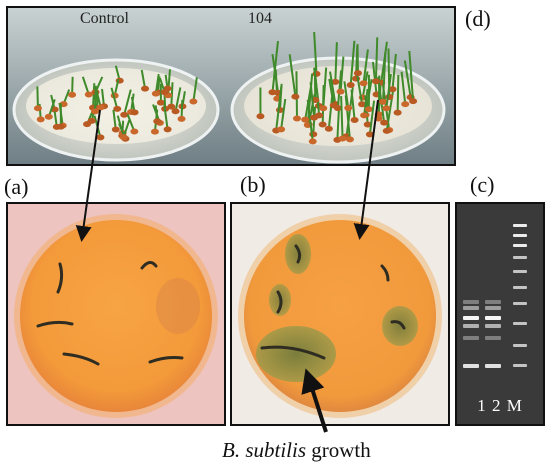 This screenshot has height=470, width=550. Describe the element at coordinates (337, 88) in the screenshot. I see `treated-seedlings` at that location.